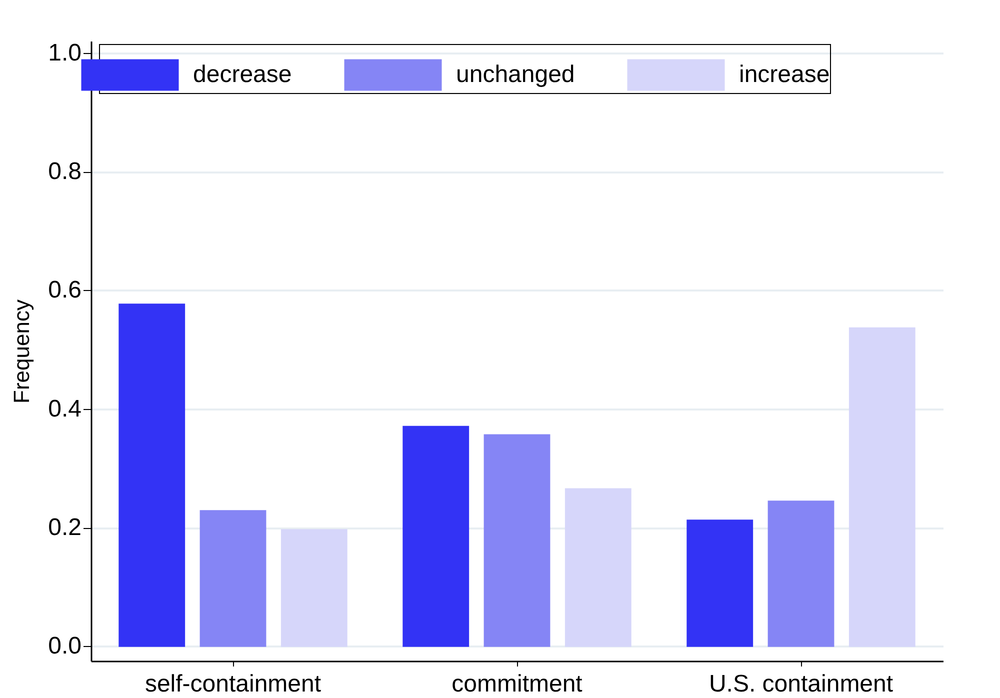  Describe the element at coordinates (65, 528) in the screenshot. I see `y-tick-label: 0.2` at that location.